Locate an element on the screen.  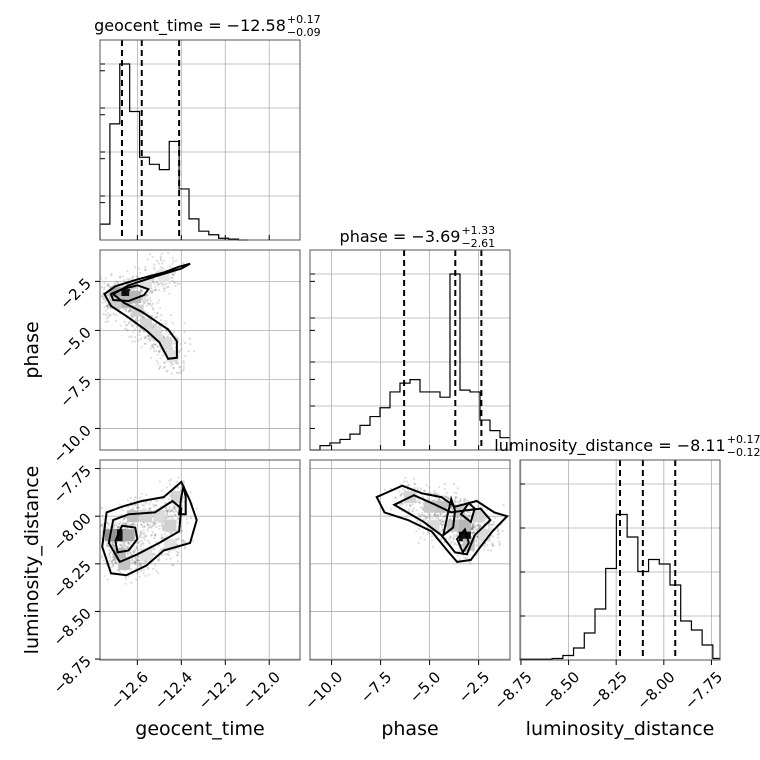
histogram-luminosity_distance is located at coordinates (619, 586).